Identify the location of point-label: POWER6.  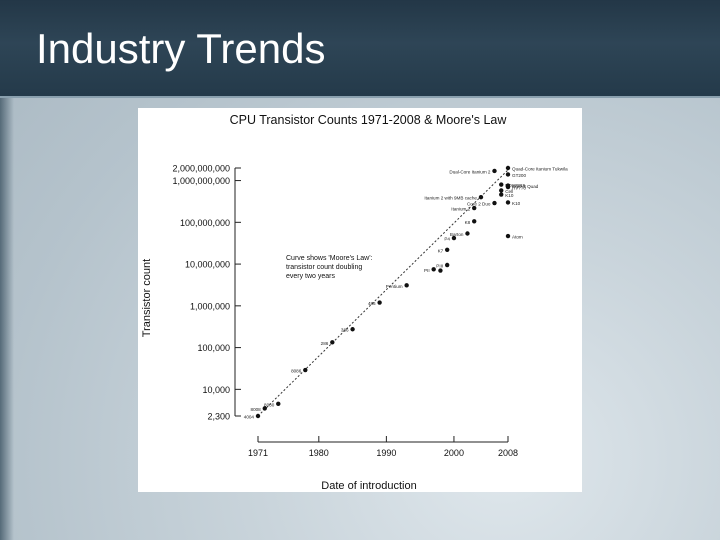
(515, 185).